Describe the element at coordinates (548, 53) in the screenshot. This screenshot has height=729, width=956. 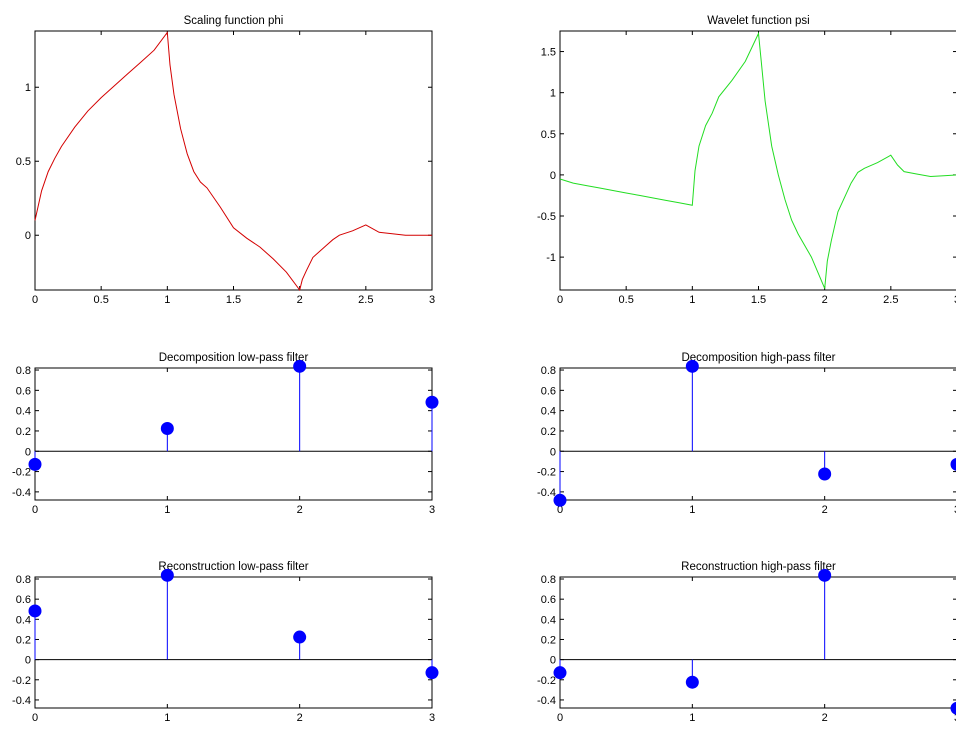
I see `y-tick-label: 1.5` at that location.